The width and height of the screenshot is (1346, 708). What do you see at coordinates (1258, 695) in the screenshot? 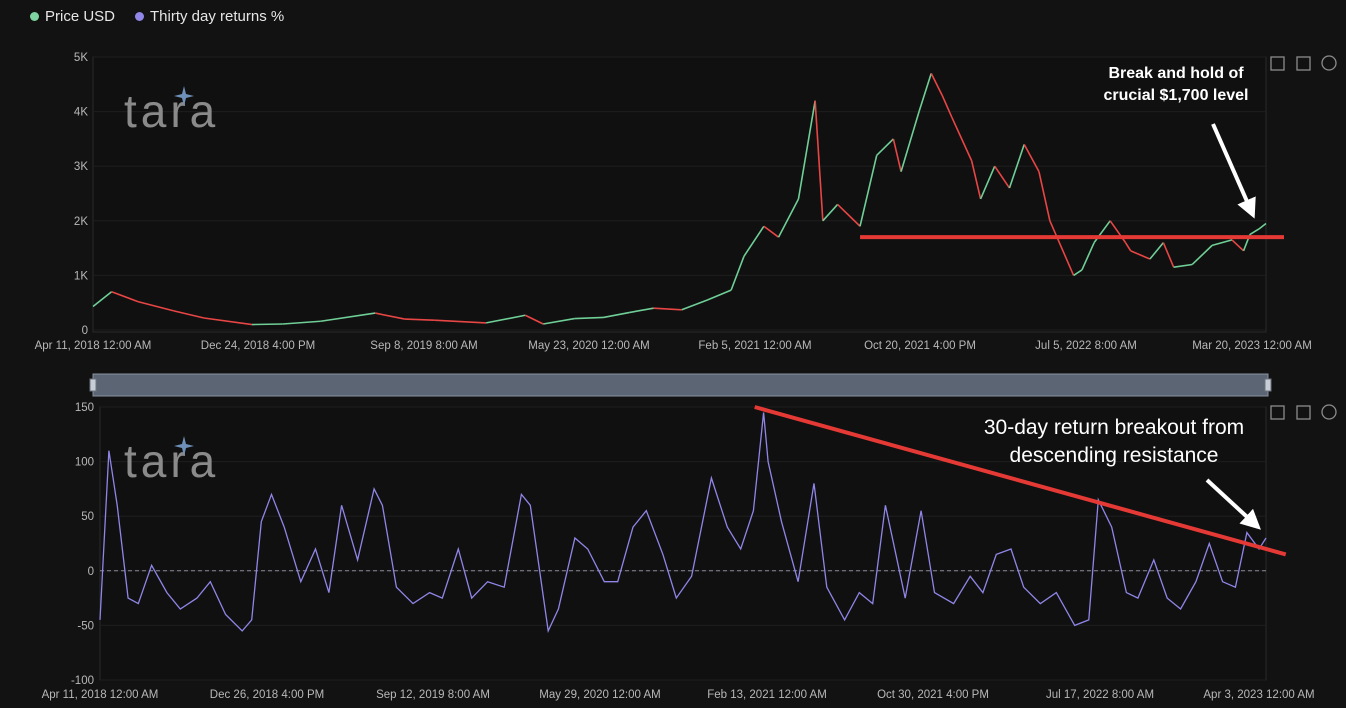
I see `x-tick-label: Apr 3, 2023 12:00 AM` at bounding box center [1258, 695].